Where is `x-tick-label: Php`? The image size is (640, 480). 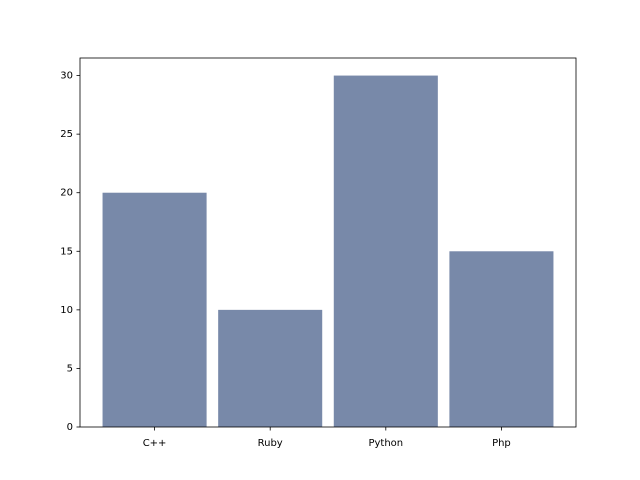
x-tick-label: Php is located at coordinates (501, 443).